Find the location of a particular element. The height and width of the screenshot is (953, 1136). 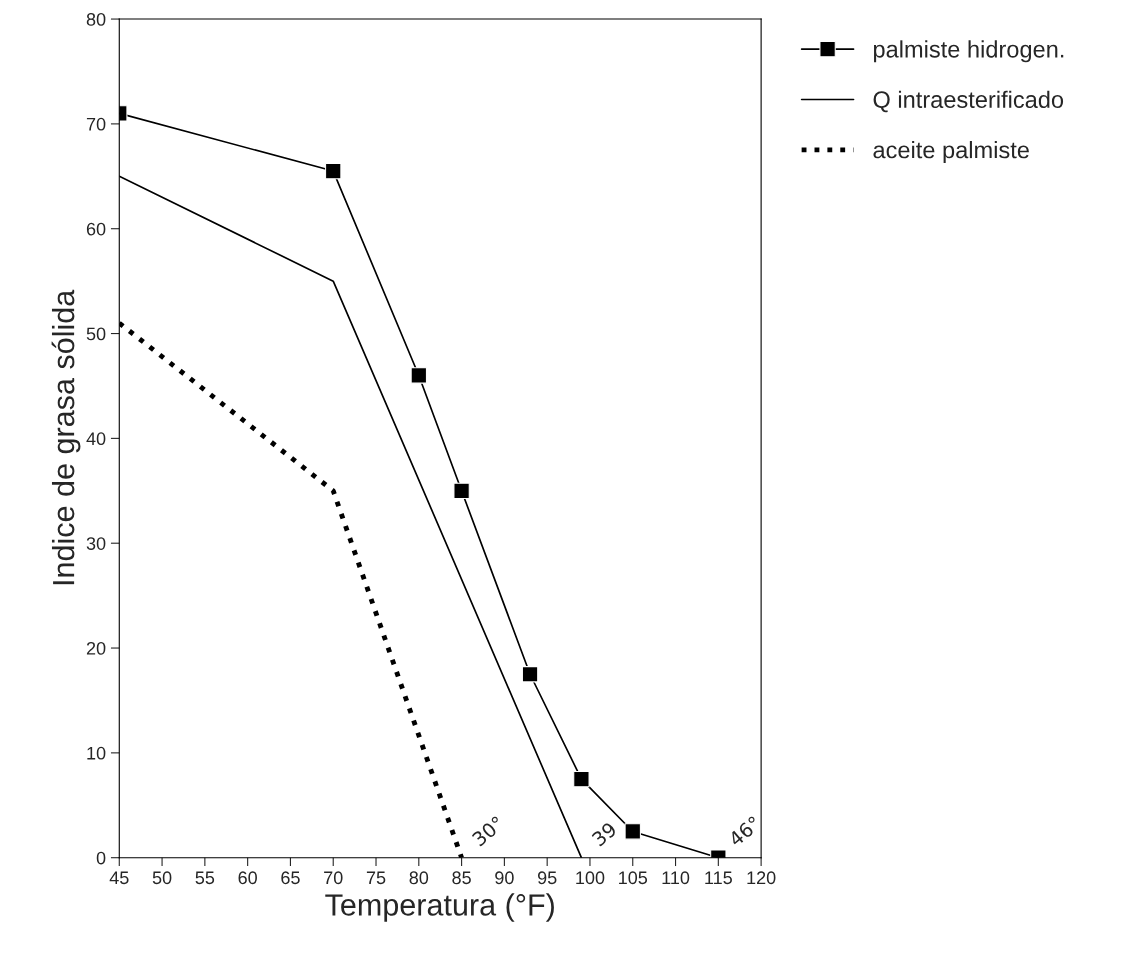

x-tick-label: 70 is located at coordinates (333, 878).